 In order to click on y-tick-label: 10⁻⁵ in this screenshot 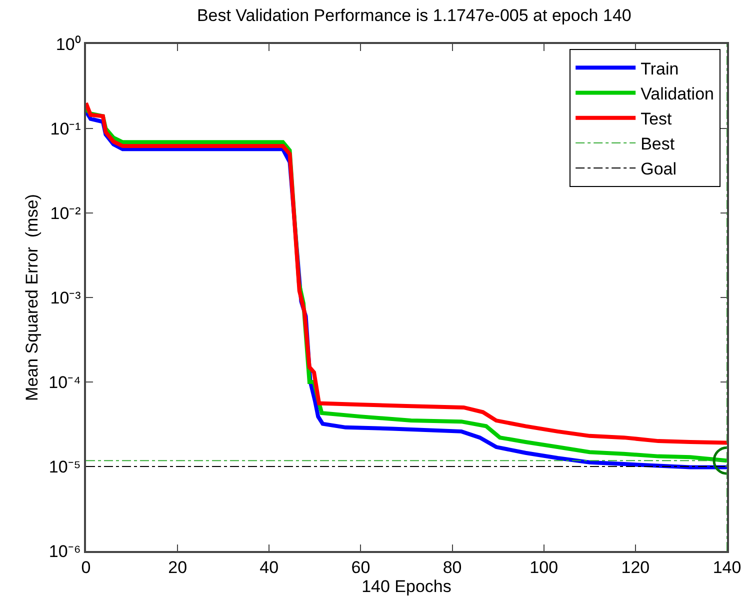, I will do `click(64, 466)`.